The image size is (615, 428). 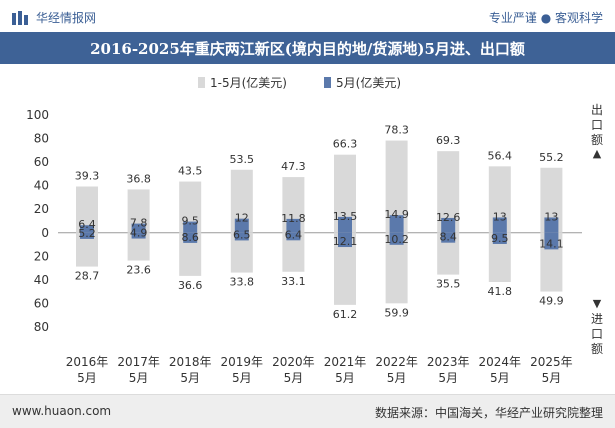 I want to click on data-label-monthly-export: 6.4, so click(x=87, y=224).